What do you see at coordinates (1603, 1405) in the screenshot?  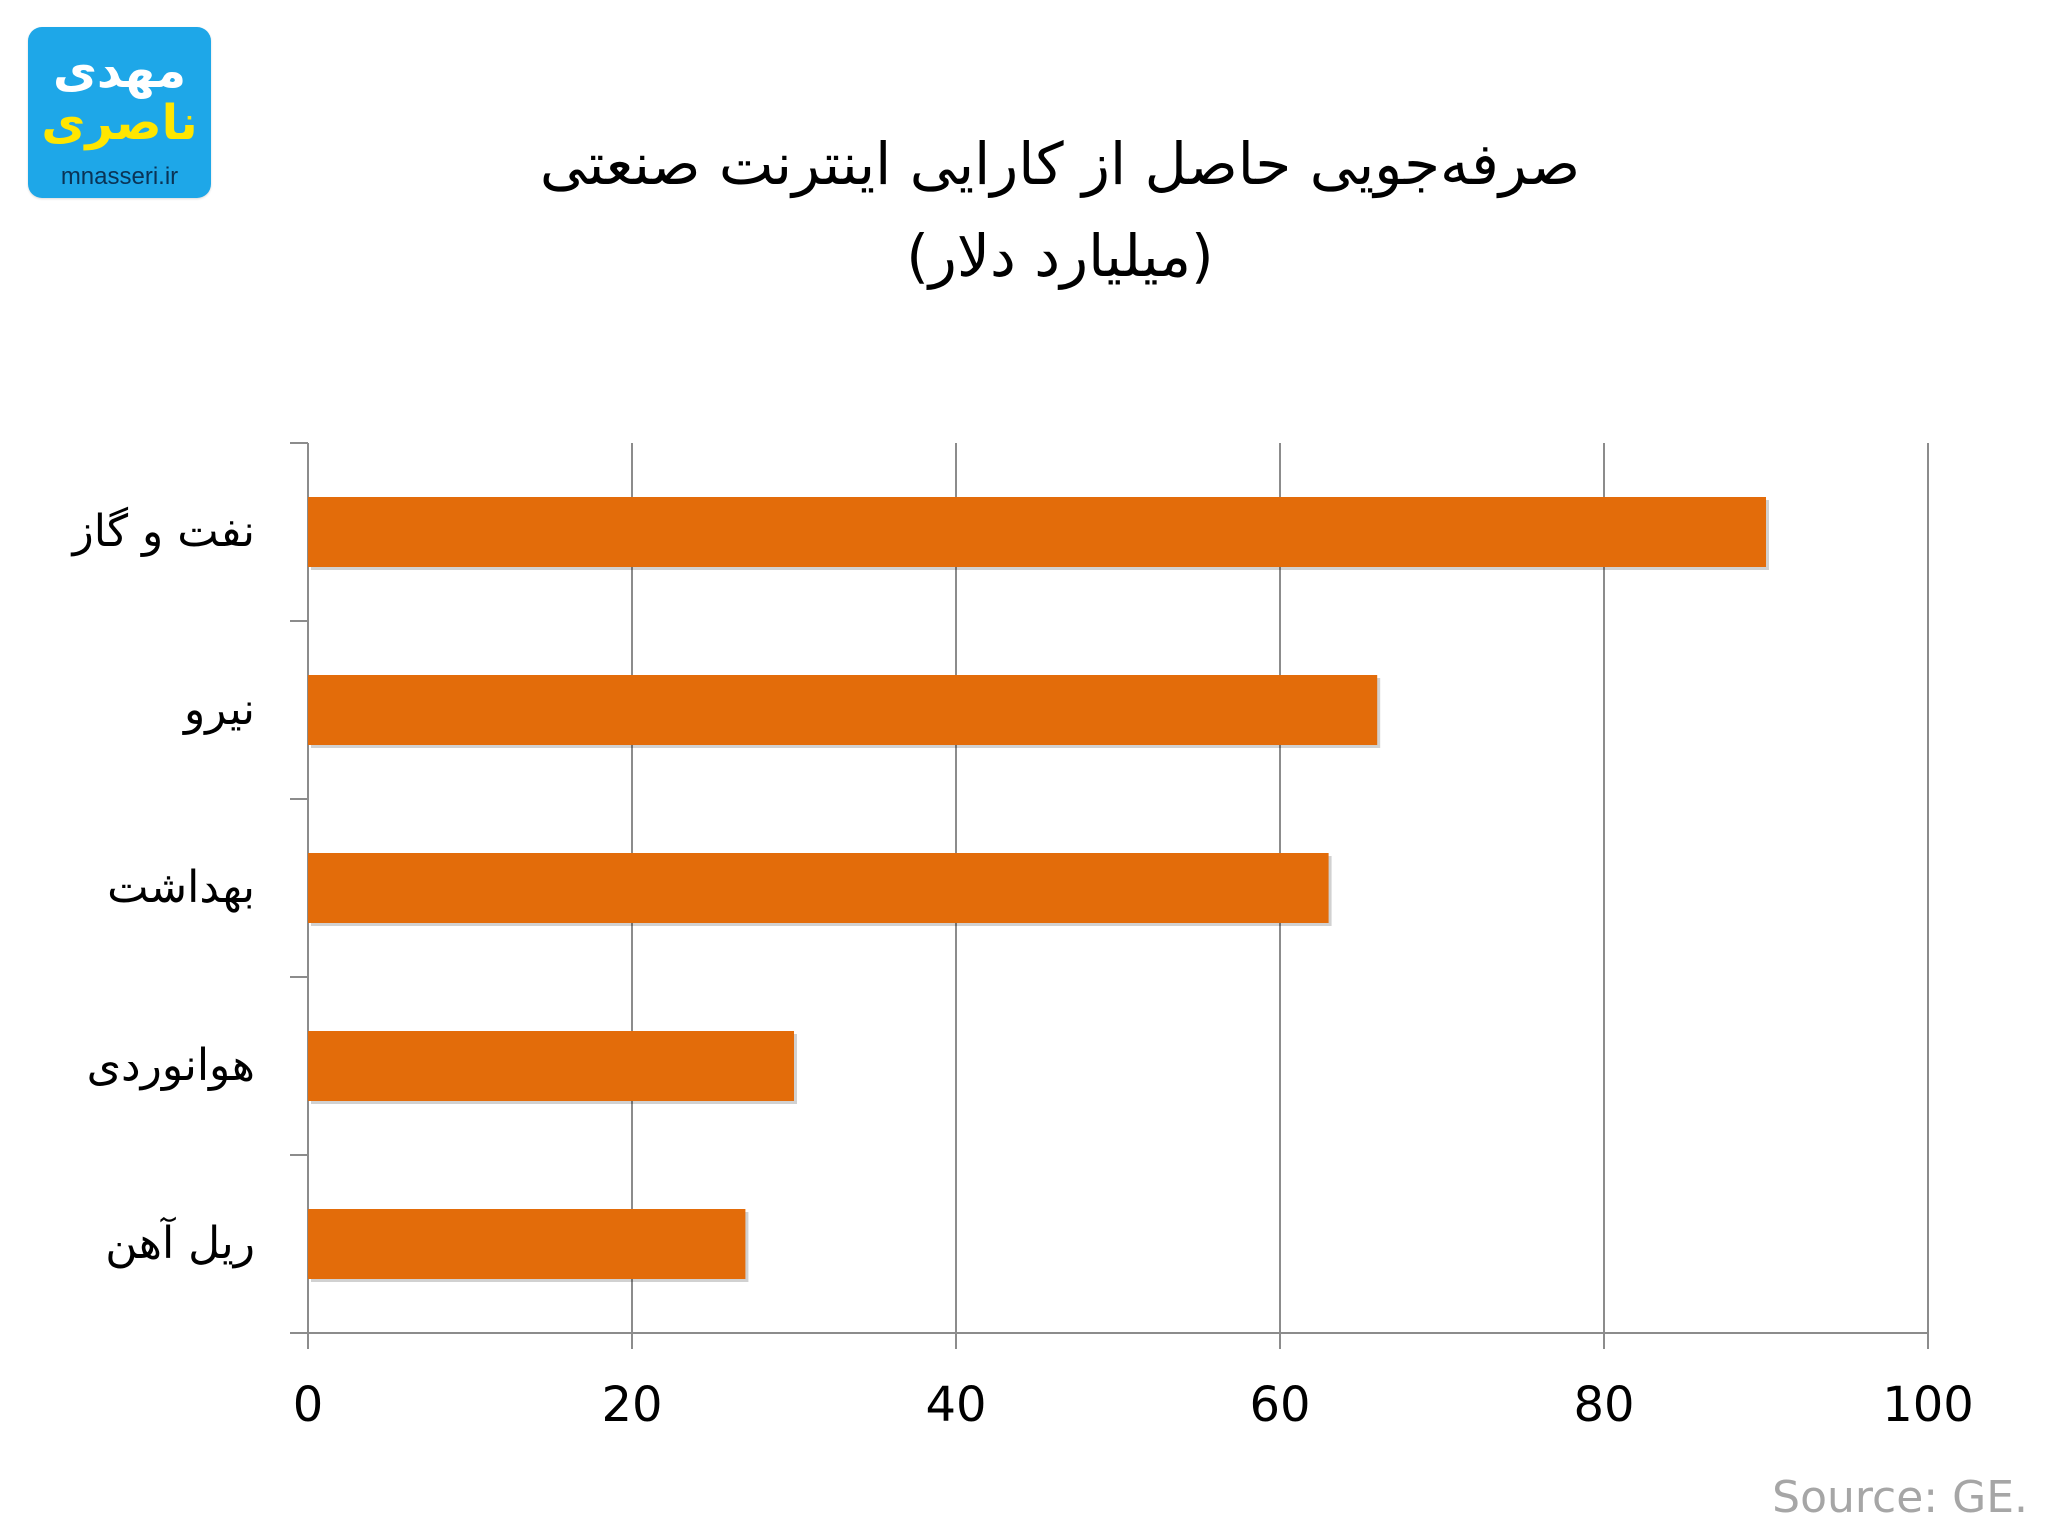 I see `x-tick-label: 80` at bounding box center [1603, 1405].